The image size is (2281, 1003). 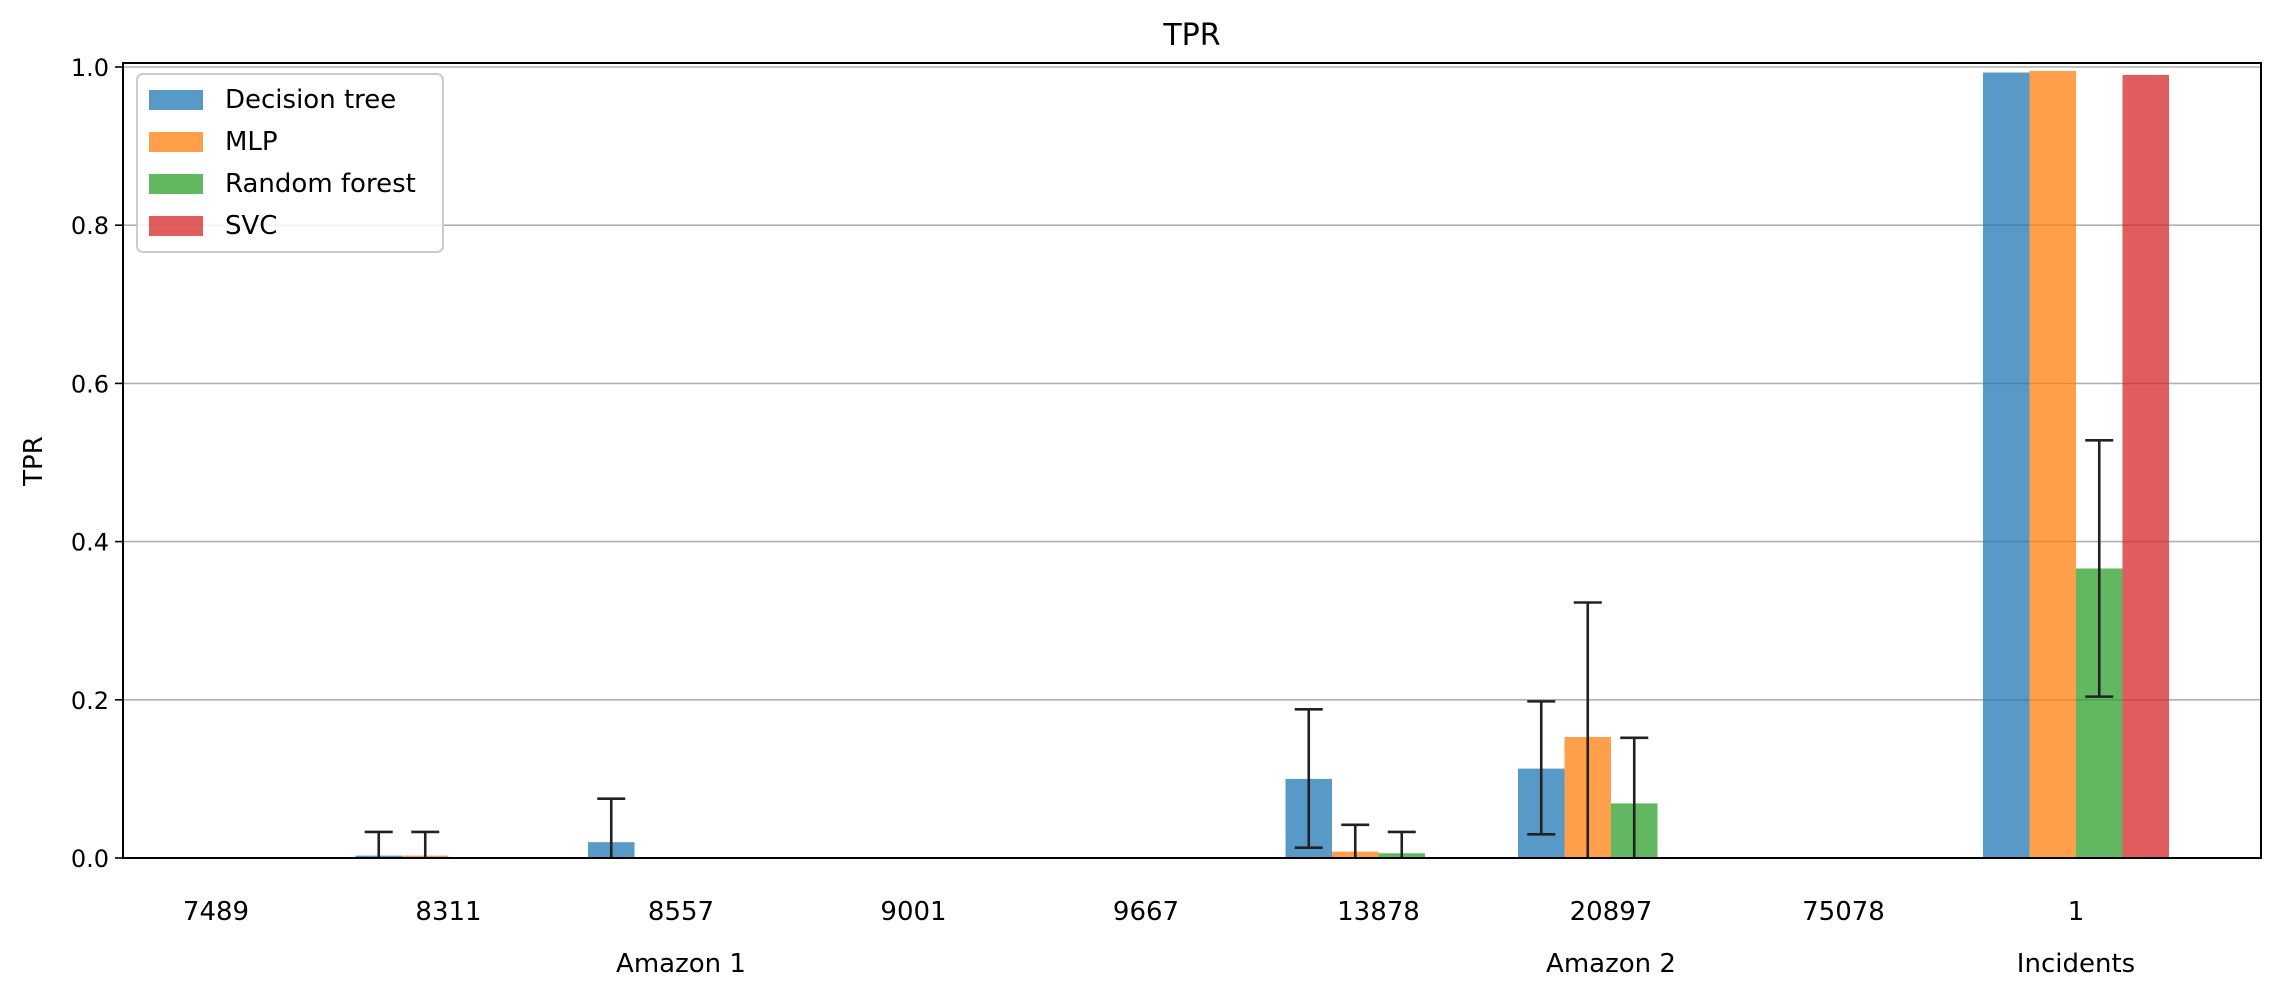 I want to click on x-tick-label: 9667, so click(x=1146, y=912).